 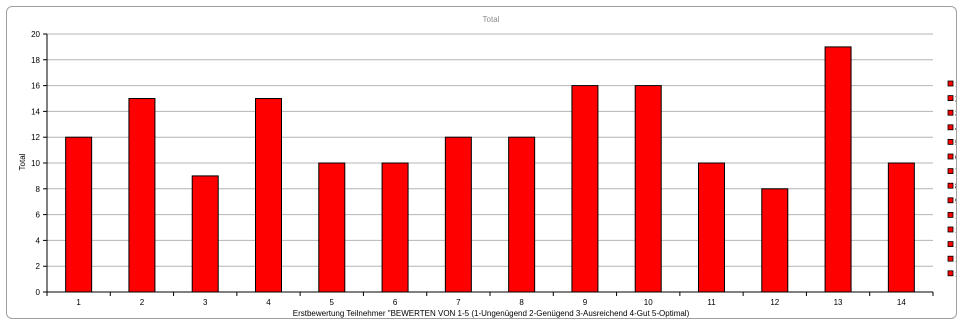 What do you see at coordinates (956, 245) in the screenshot?
I see `legend-label: 12` at bounding box center [956, 245].